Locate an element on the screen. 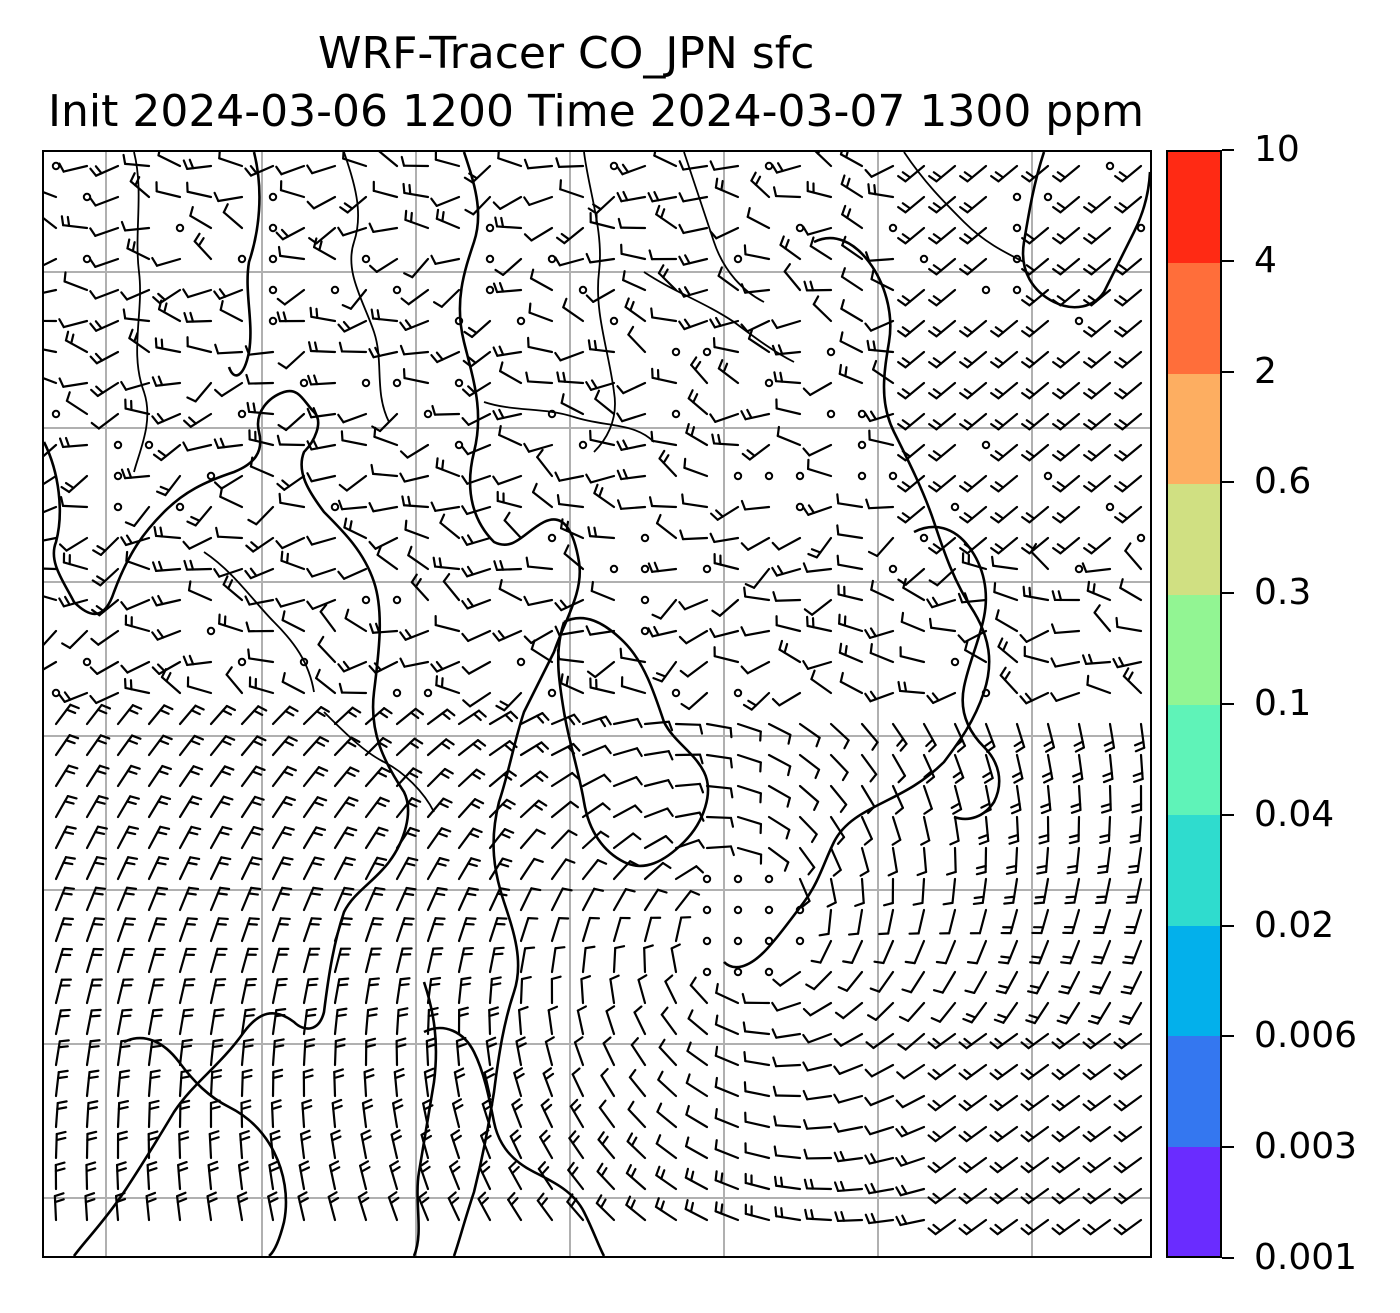 This screenshot has width=1400, height=1313. coastline-southwest-bay is located at coordinates (205, 1146).